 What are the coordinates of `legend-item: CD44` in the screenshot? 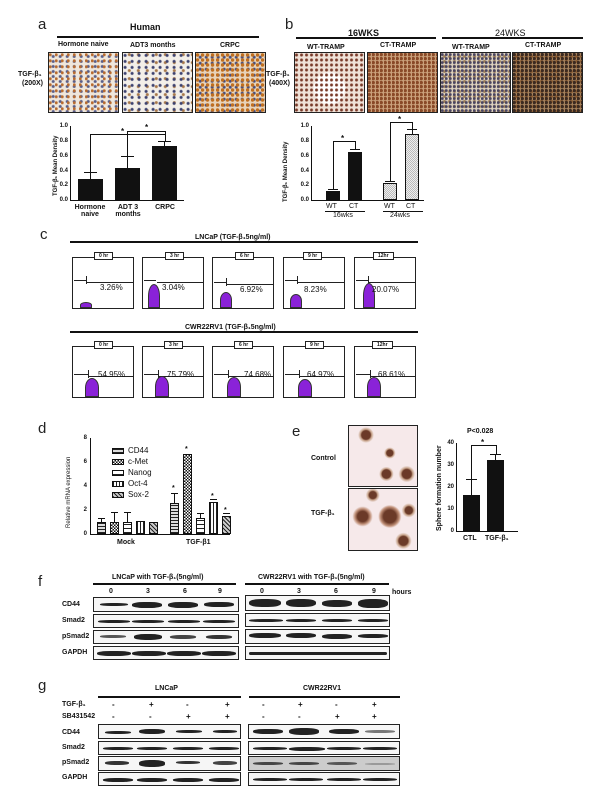 It's located at (138, 450).